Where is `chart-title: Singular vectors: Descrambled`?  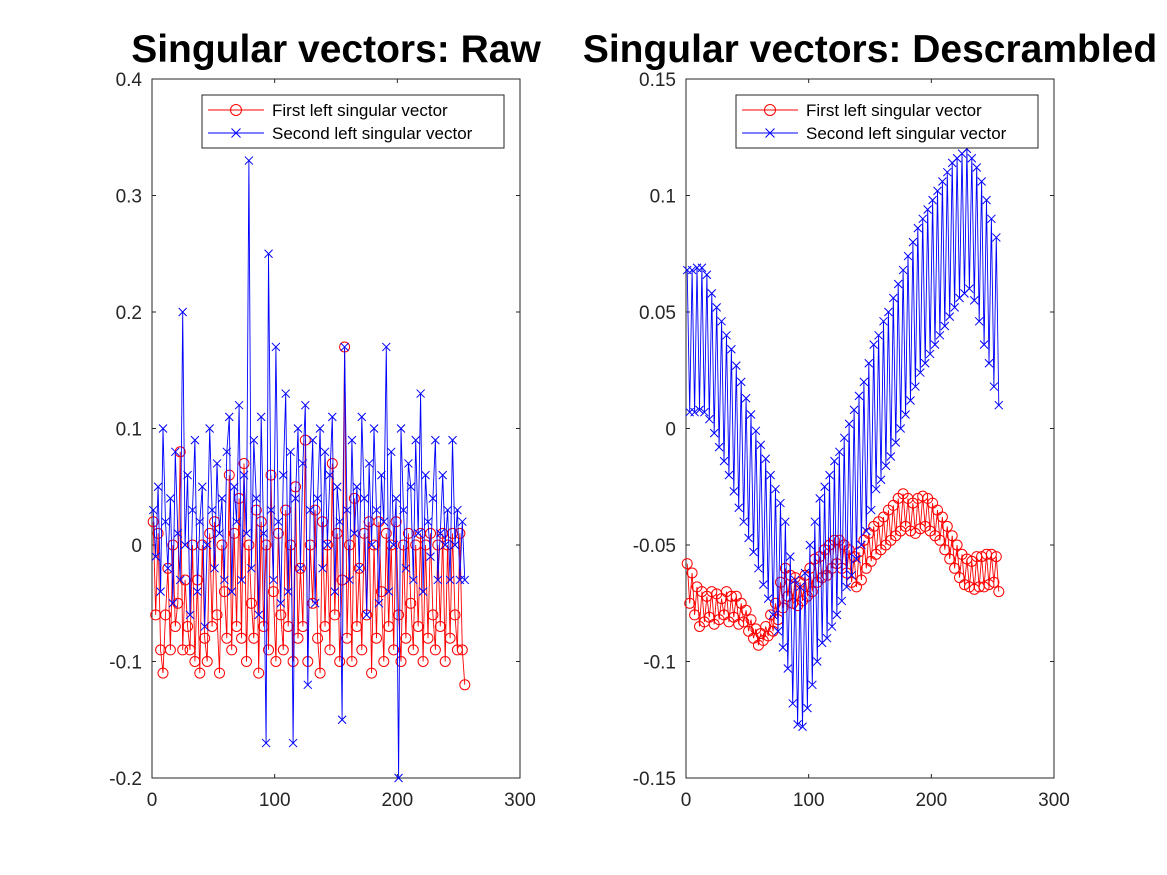
chart-title: Singular vectors: Descrambled is located at coordinates (870, 49).